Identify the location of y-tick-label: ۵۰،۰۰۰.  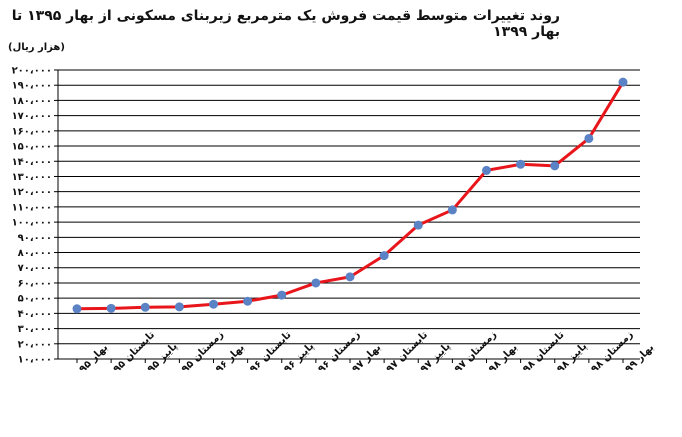
(35, 299).